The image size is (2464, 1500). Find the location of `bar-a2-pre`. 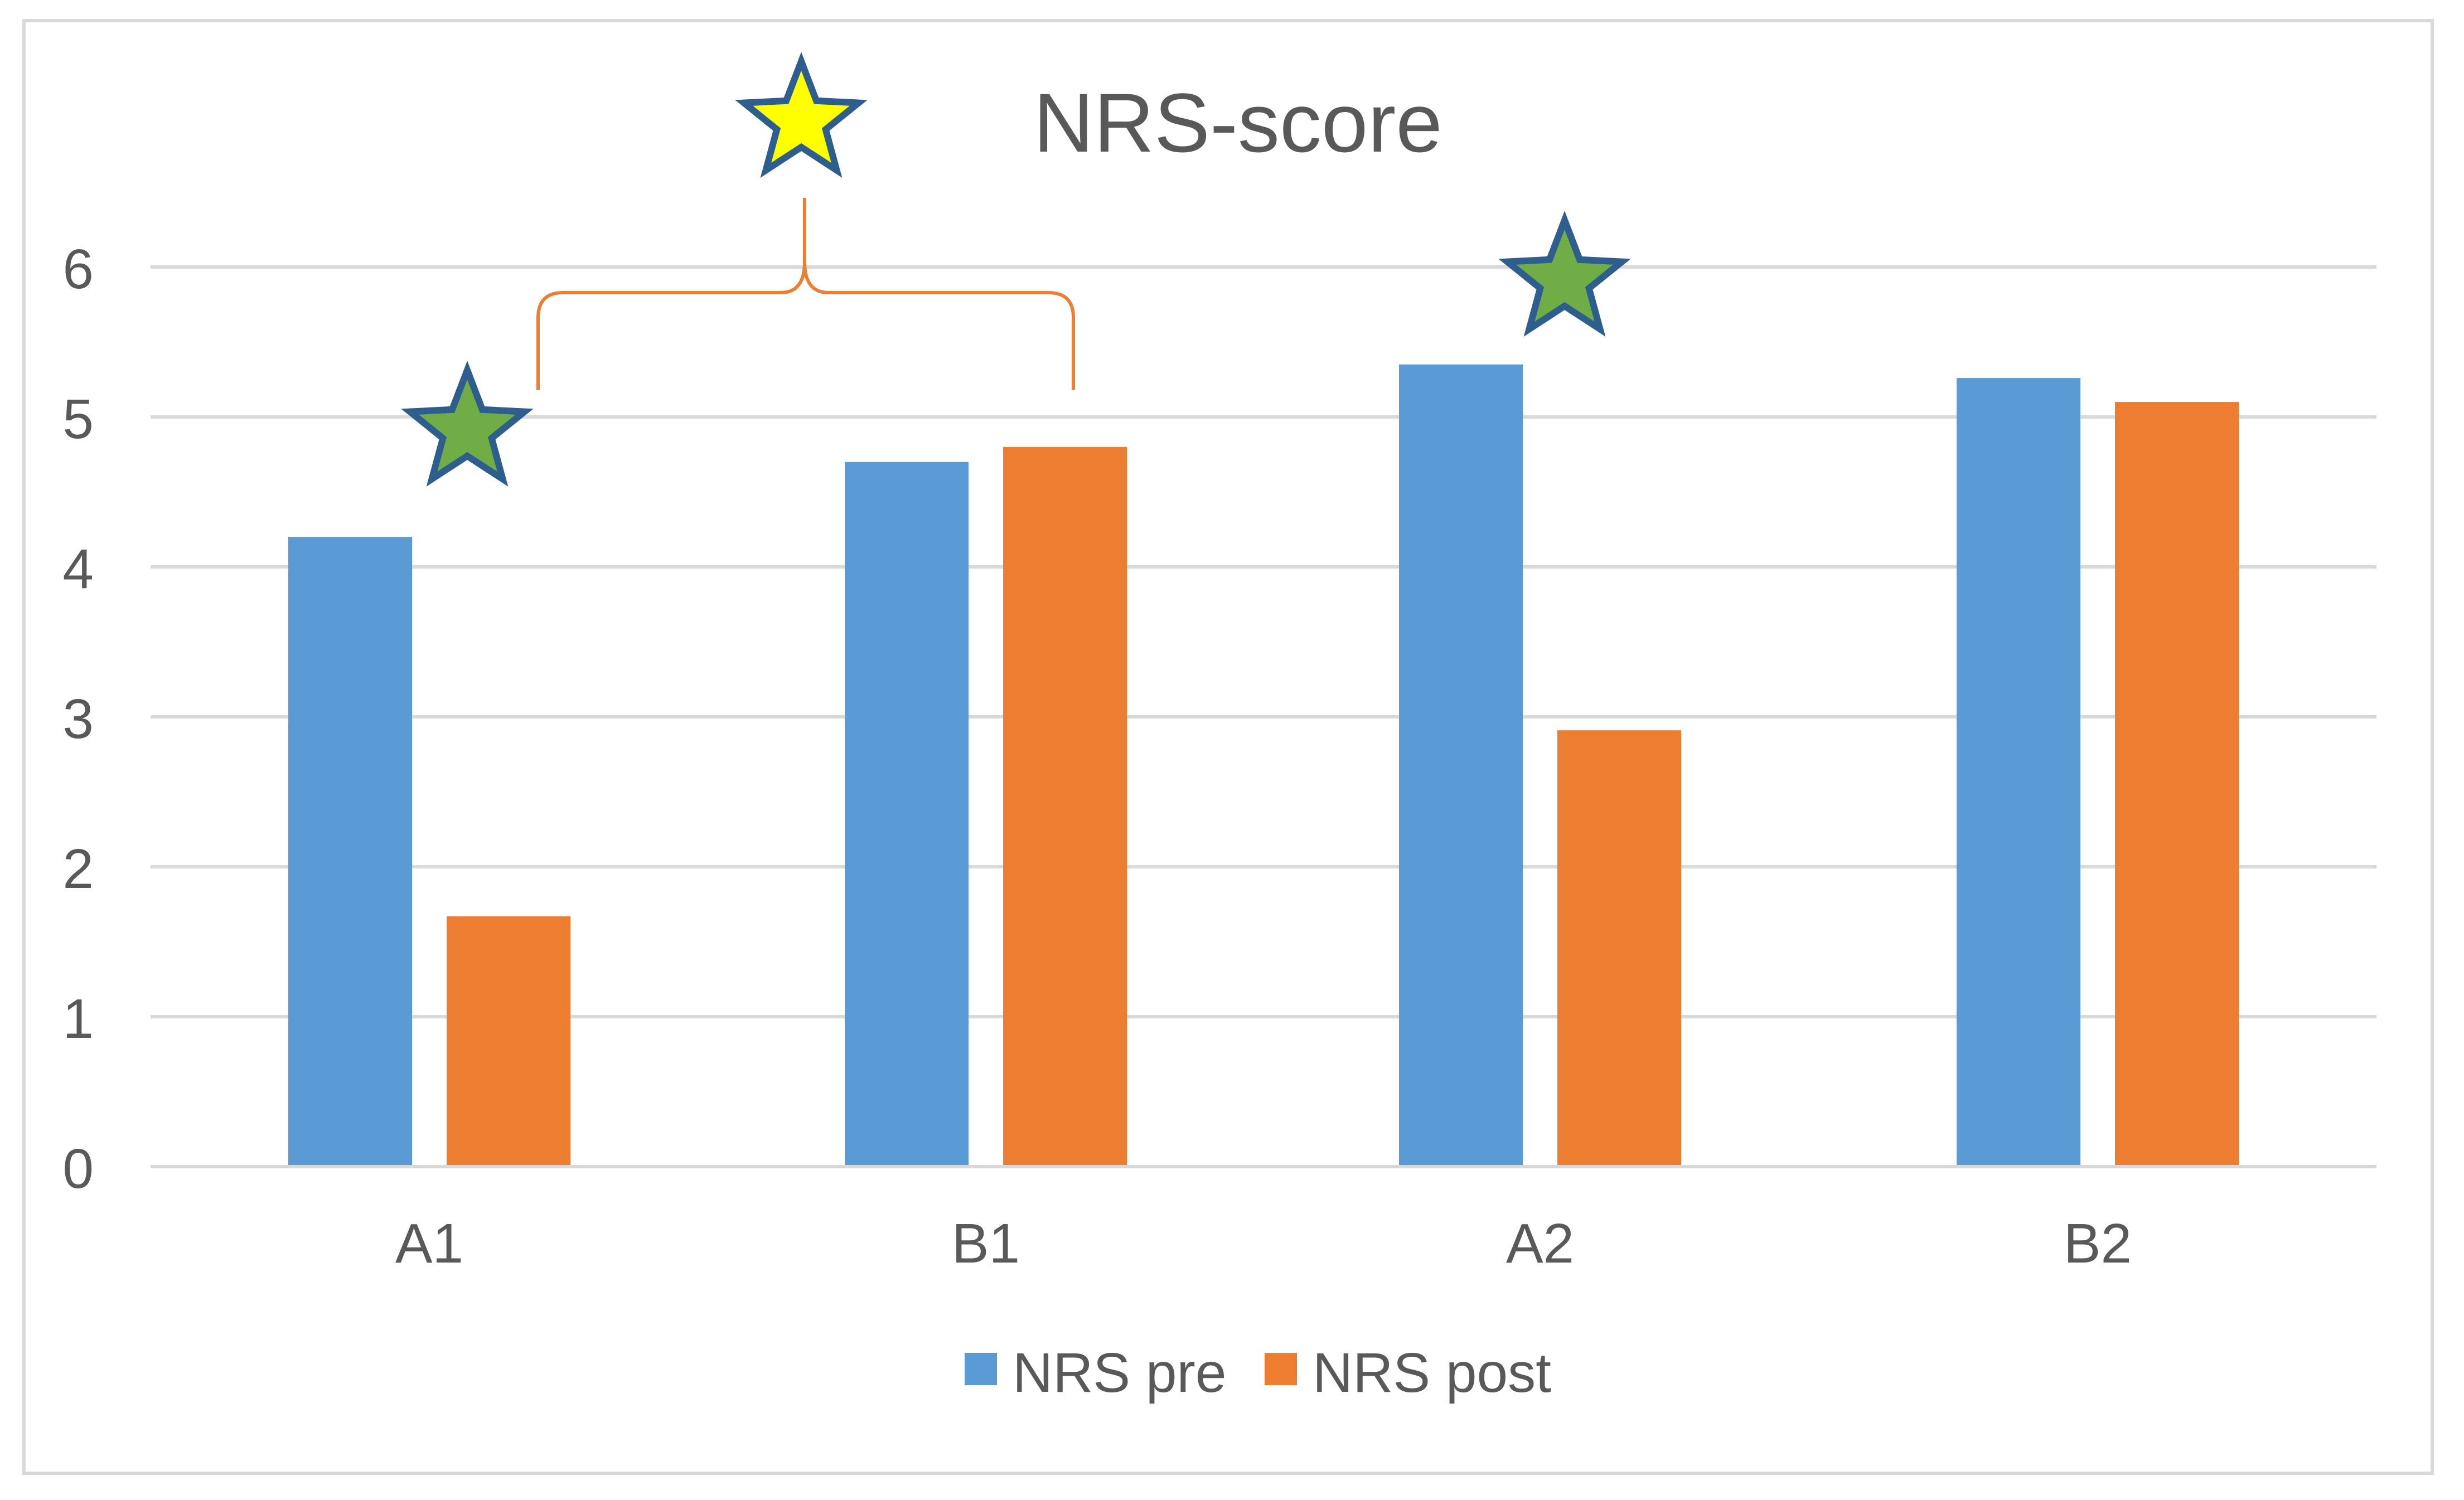

bar-a2-pre is located at coordinates (1461, 765).